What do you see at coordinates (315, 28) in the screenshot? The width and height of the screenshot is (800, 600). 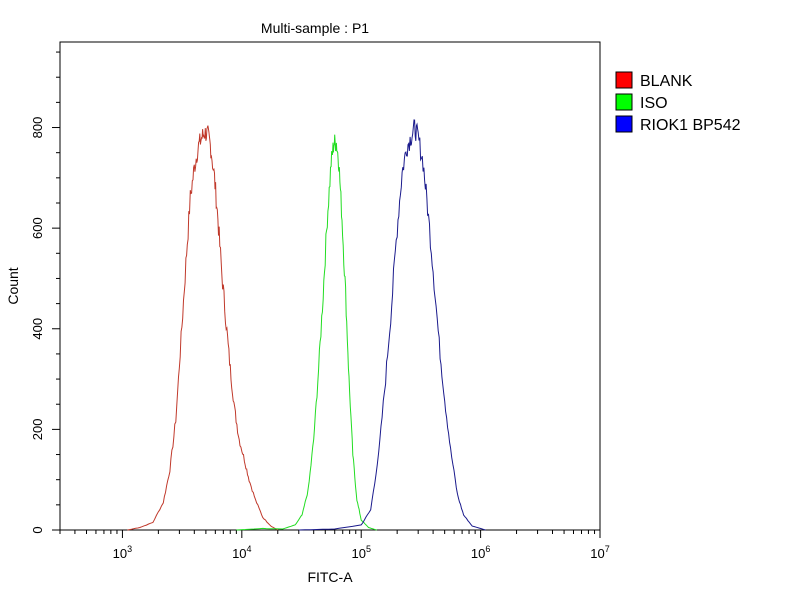 I see `chart-title: Multi-sample : P1` at bounding box center [315, 28].